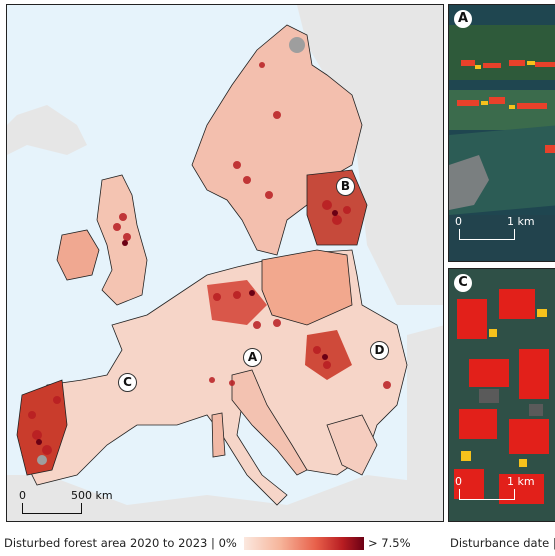 The image size is (555, 556). I want to click on inset-a-label: A, so click(463, 19).